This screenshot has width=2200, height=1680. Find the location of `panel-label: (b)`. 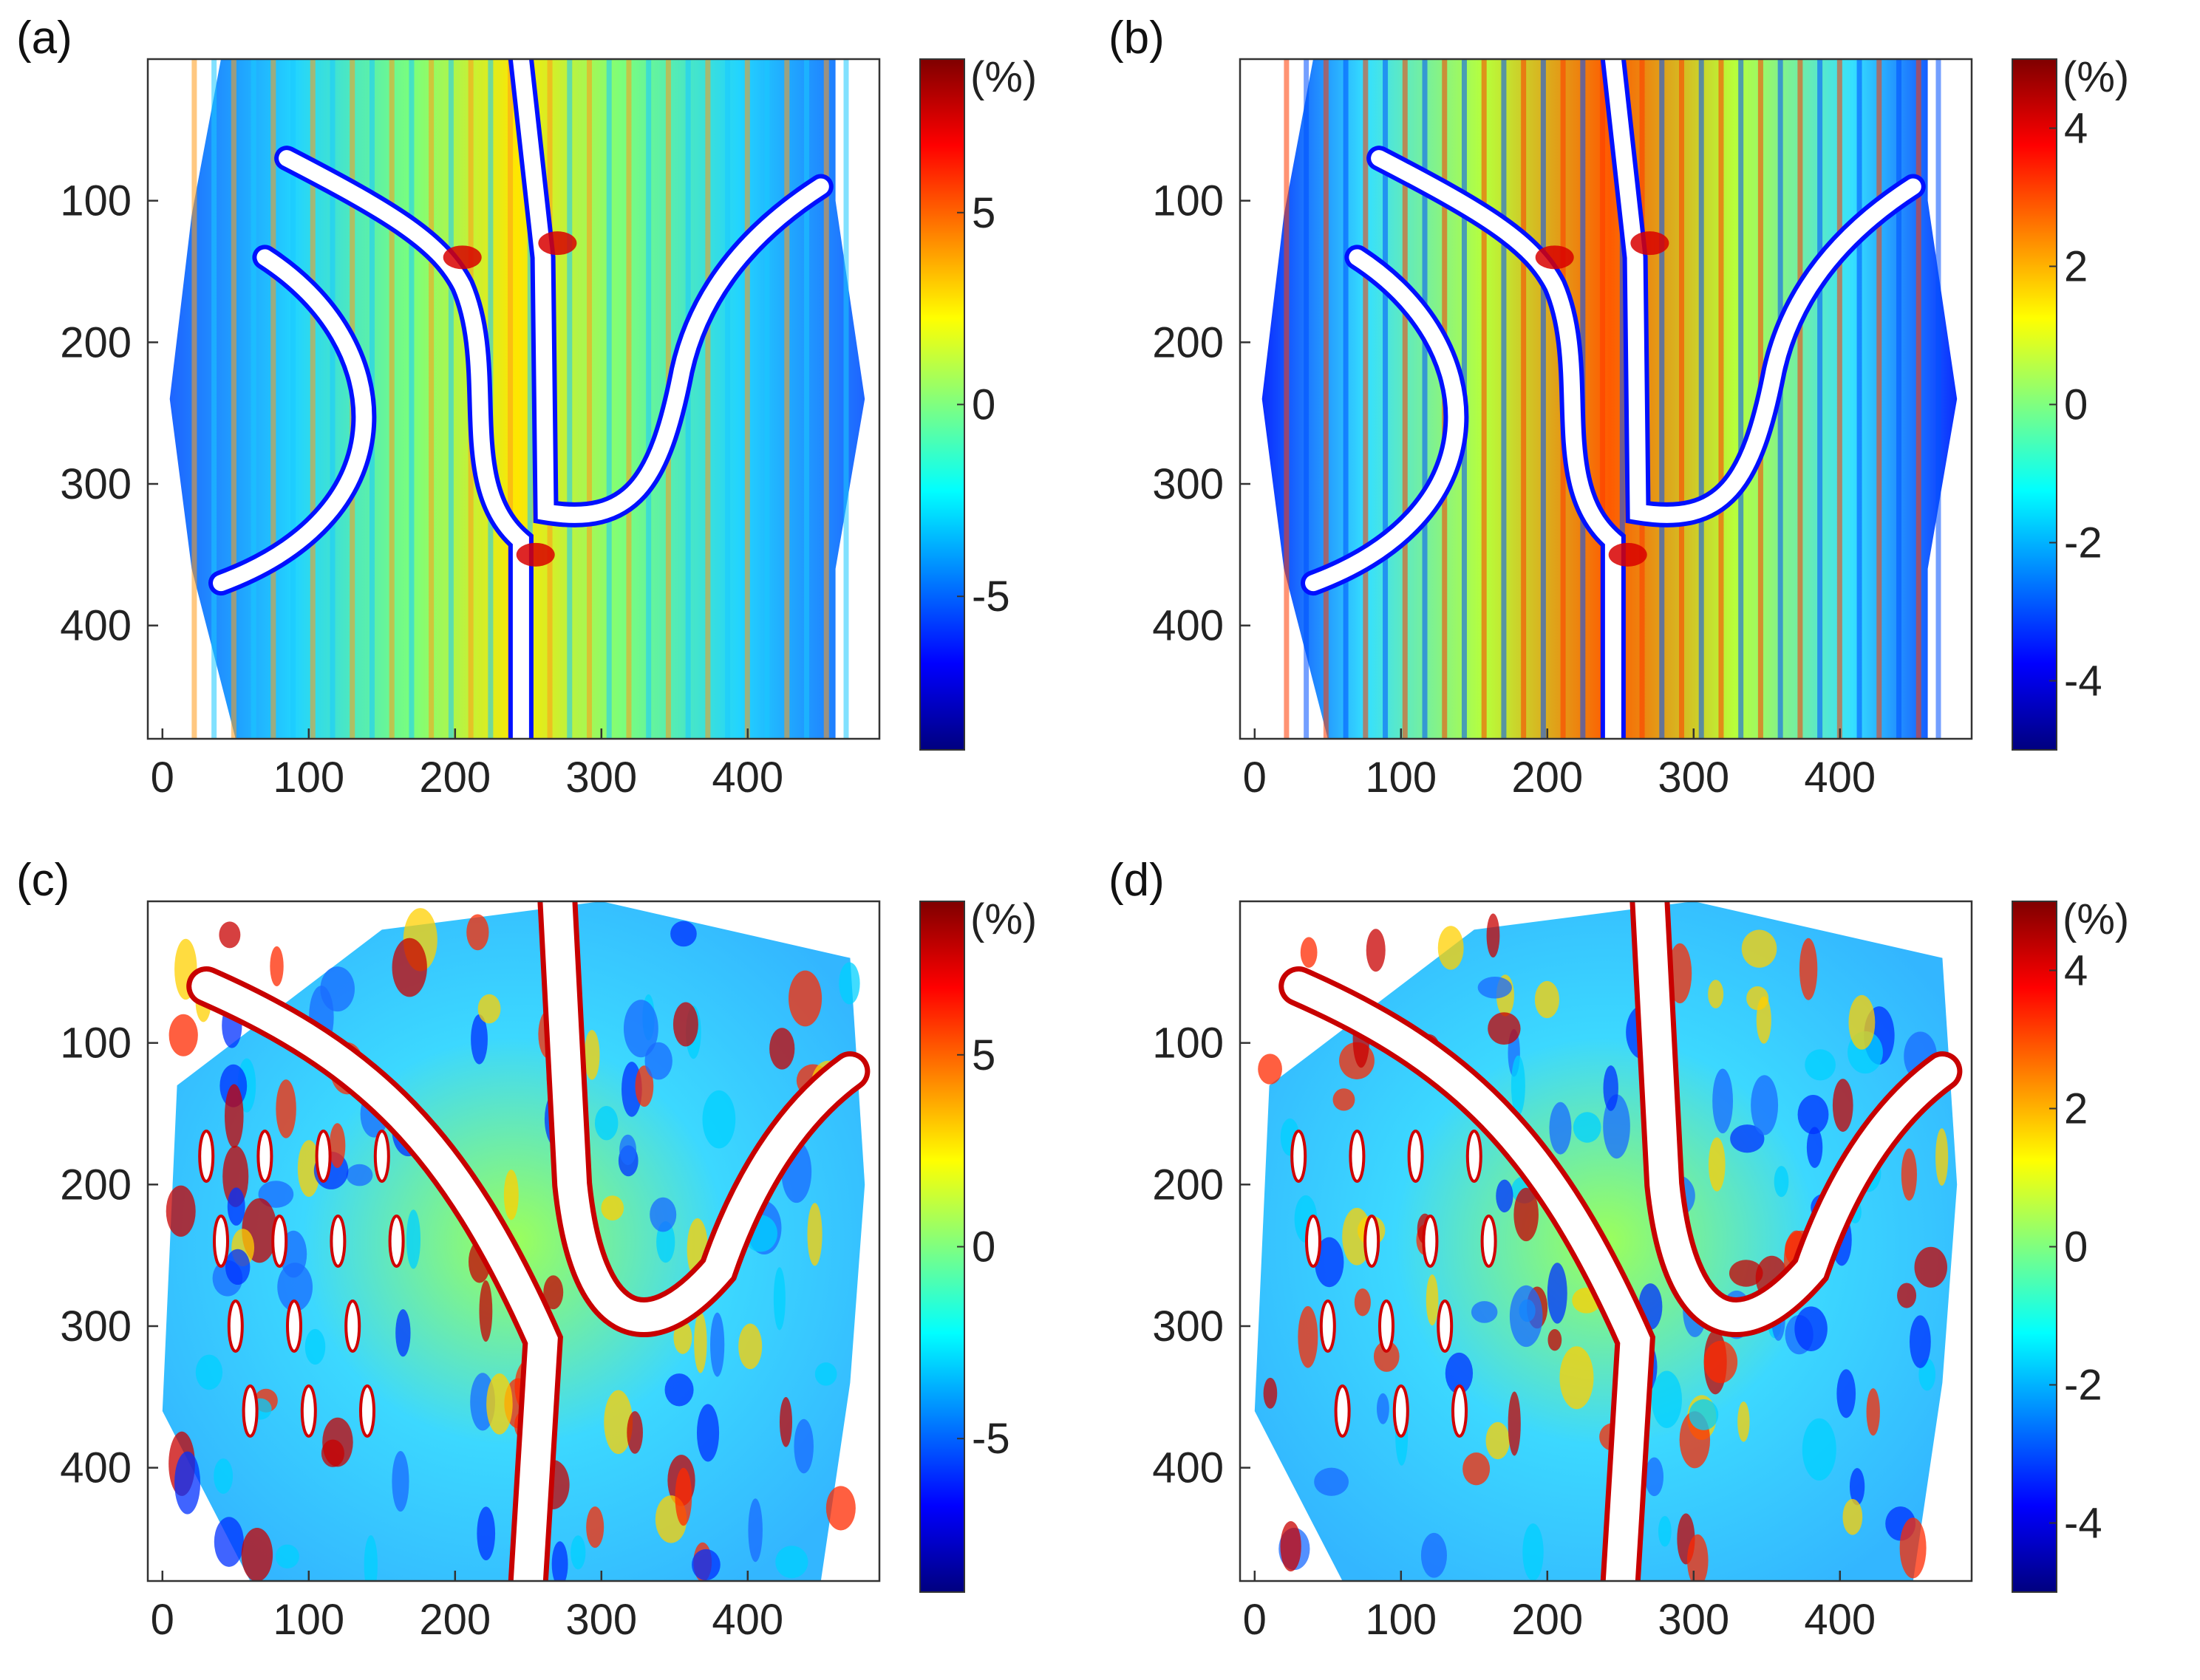

panel-label: (b) is located at coordinates (1136, 38).